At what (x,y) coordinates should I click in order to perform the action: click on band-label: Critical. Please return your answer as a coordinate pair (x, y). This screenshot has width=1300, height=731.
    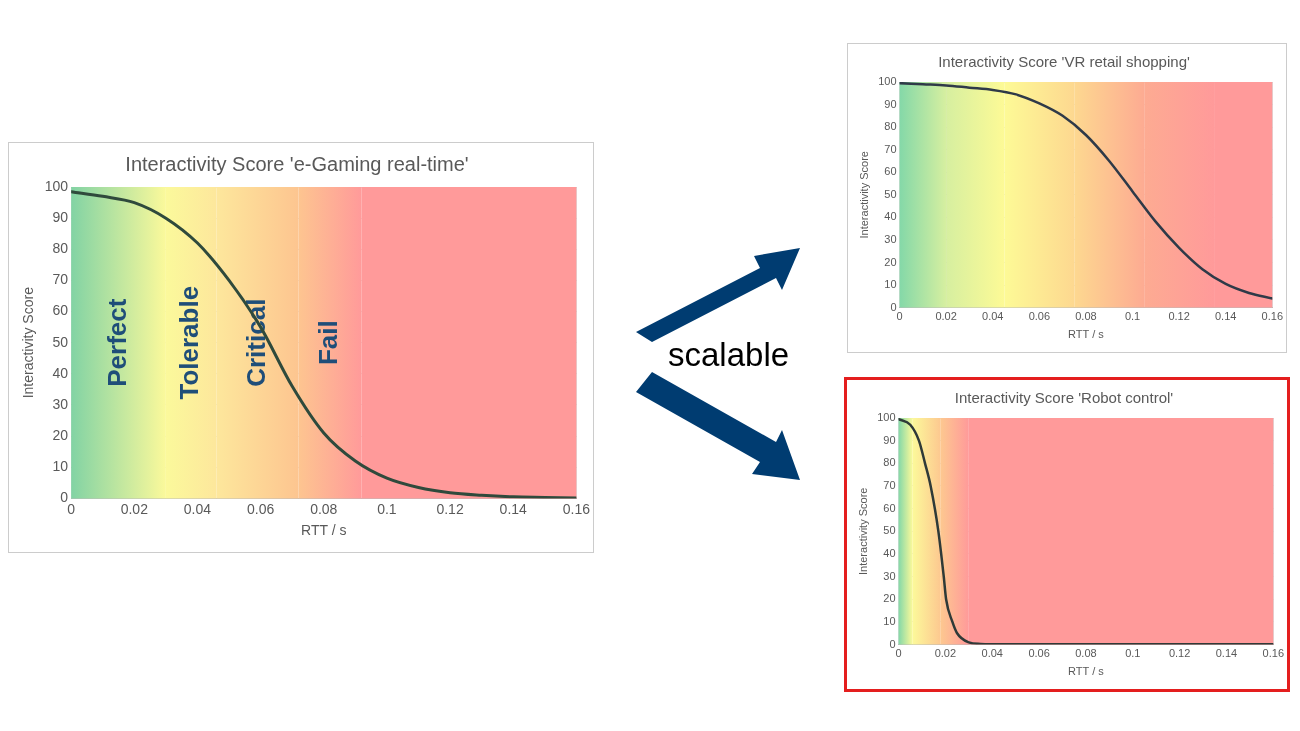
    Looking at the image, I should click on (255, 342).